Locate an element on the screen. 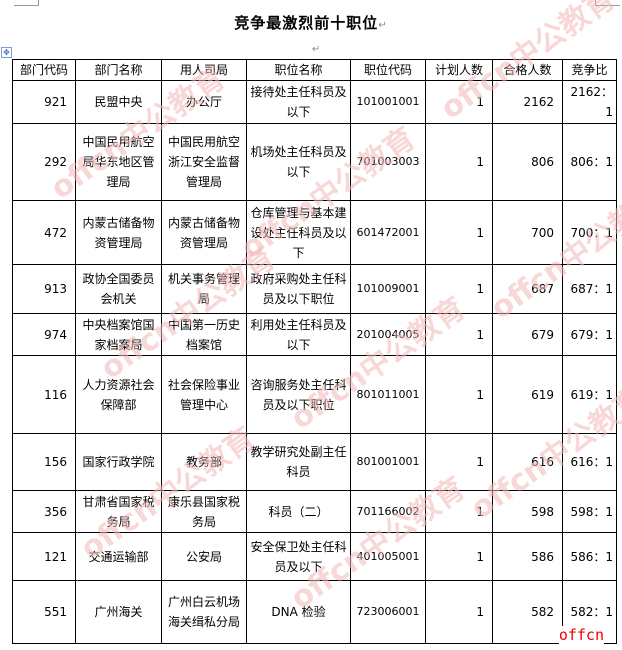  column-header: 职位名称 is located at coordinates (298, 70).